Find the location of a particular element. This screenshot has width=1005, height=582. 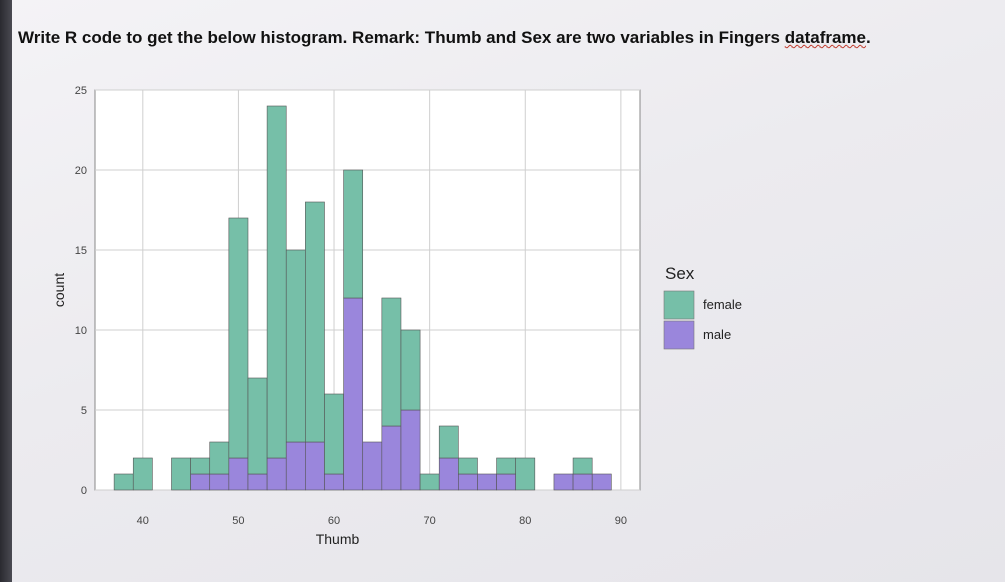

spellcheck-flagged-word: dataframe is located at coordinates (825, 37).